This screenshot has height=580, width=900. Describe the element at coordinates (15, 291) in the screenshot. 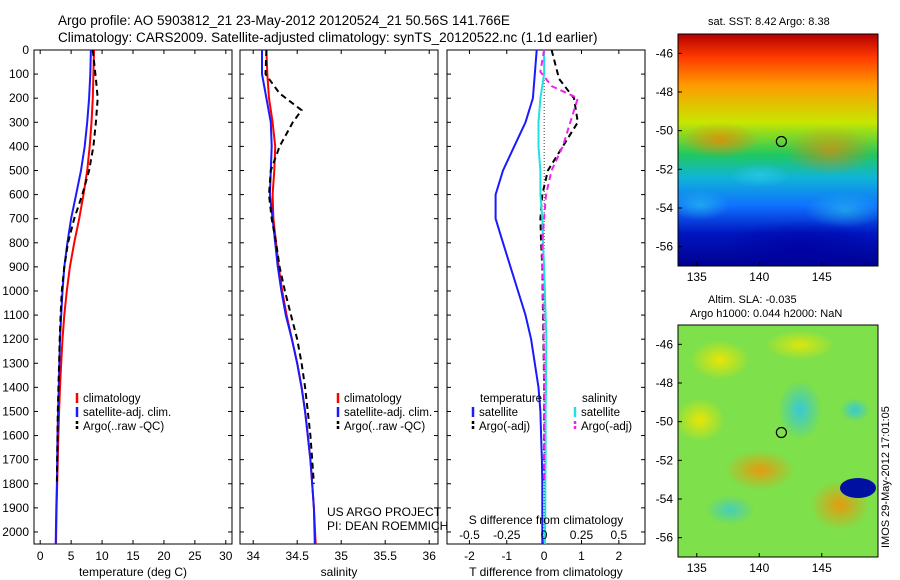

I see `depth-tick-label: 1000` at that location.